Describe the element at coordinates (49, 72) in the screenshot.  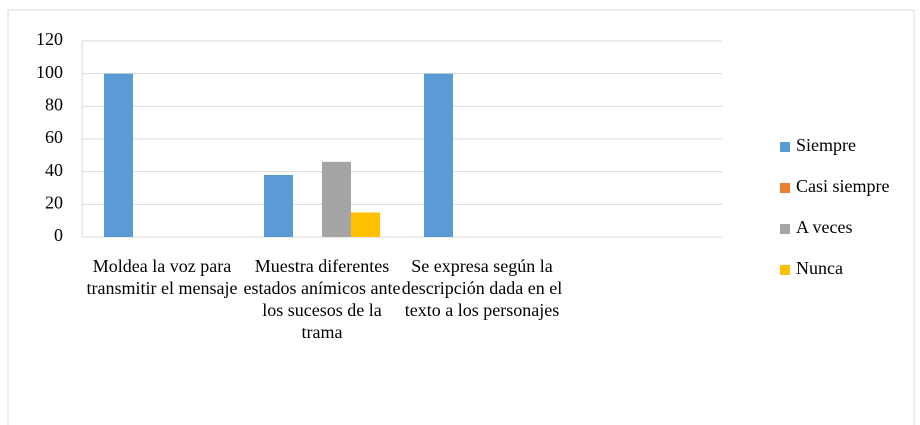
I see `y-tick-label: 100` at that location.